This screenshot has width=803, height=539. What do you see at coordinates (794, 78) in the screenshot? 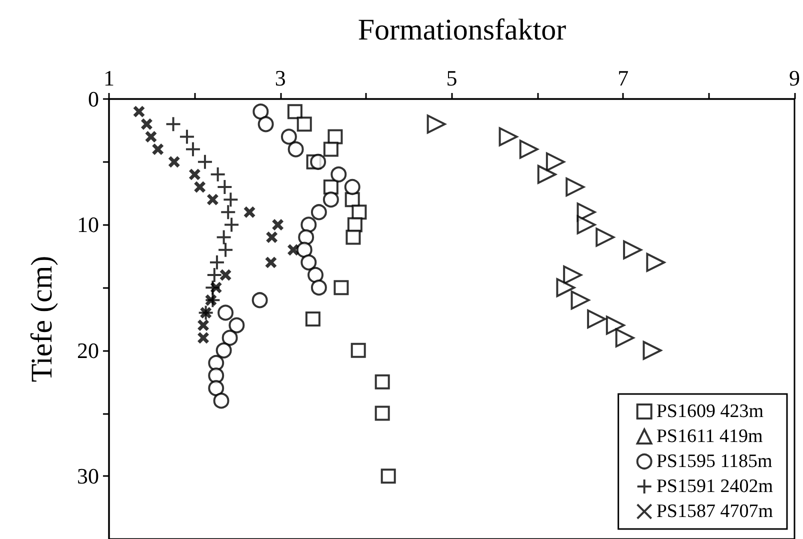
I see `x-tick-label: 9` at bounding box center [794, 78].